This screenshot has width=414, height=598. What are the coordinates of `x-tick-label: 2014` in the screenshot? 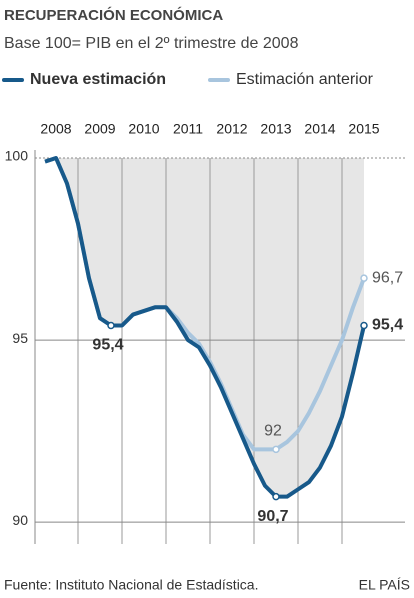 It's located at (319, 129).